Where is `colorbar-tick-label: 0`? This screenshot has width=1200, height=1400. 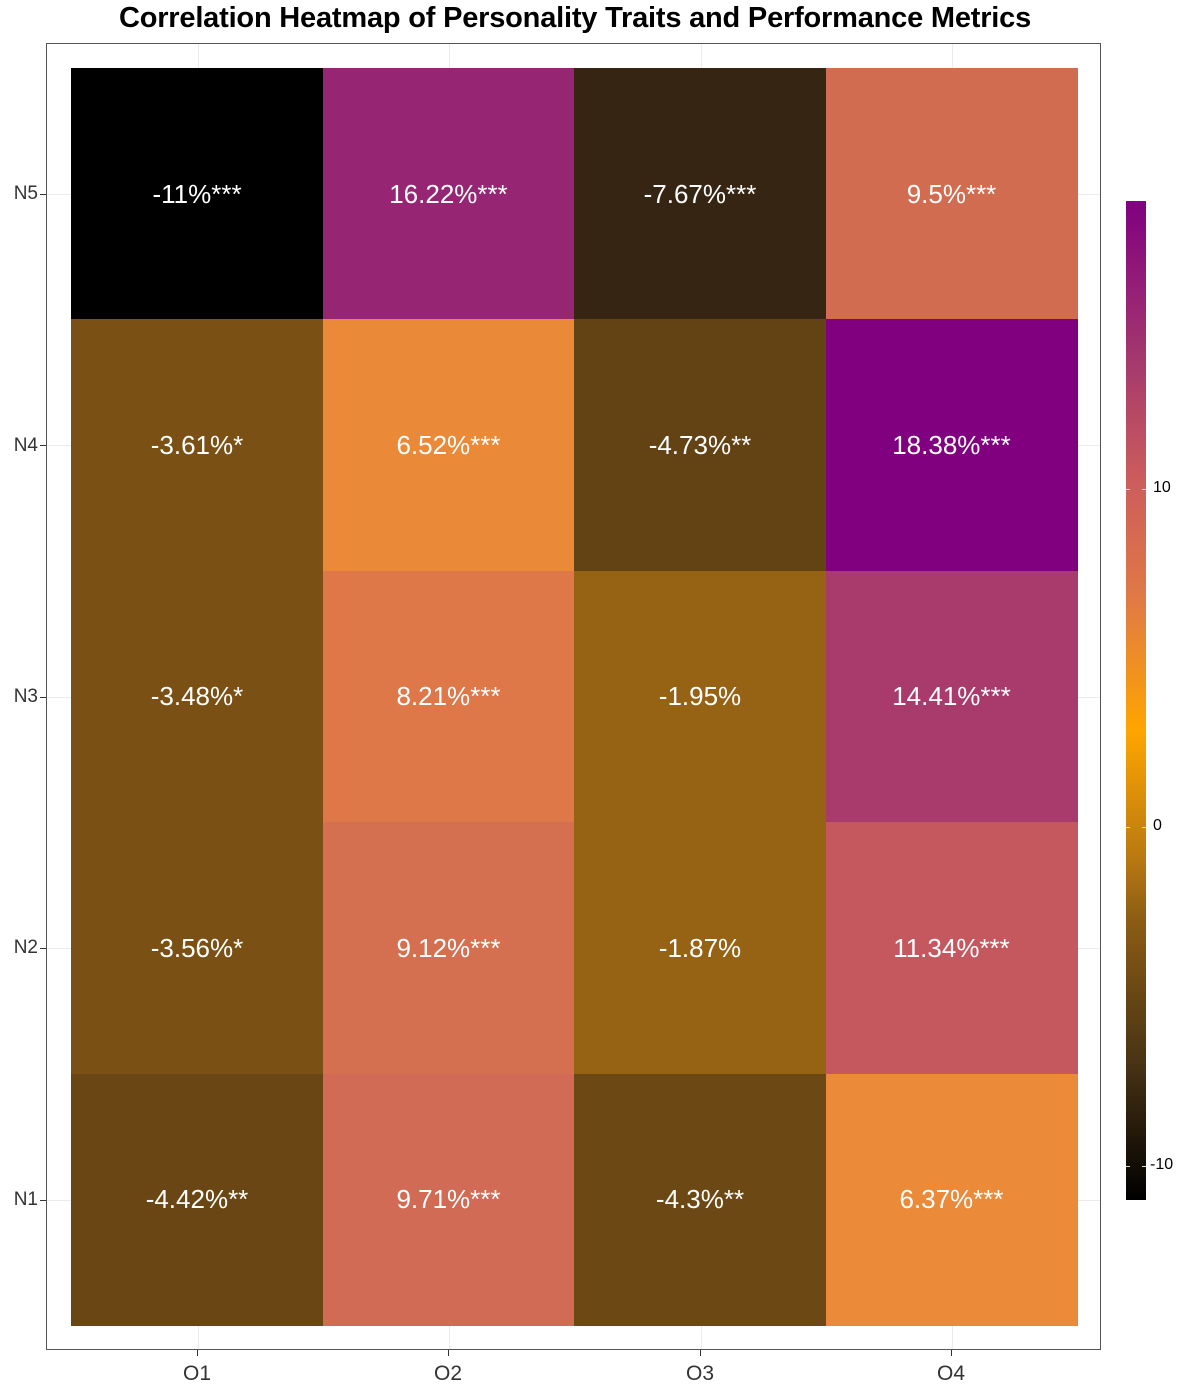 colorbar-tick-label: 0 is located at coordinates (1157, 825).